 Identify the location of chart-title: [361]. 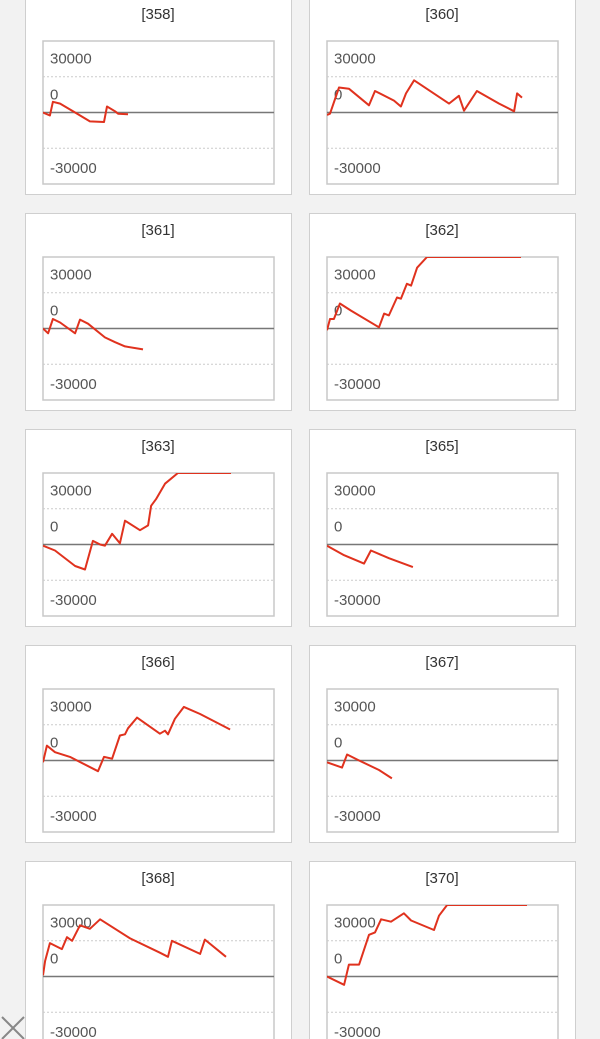
(157, 230).